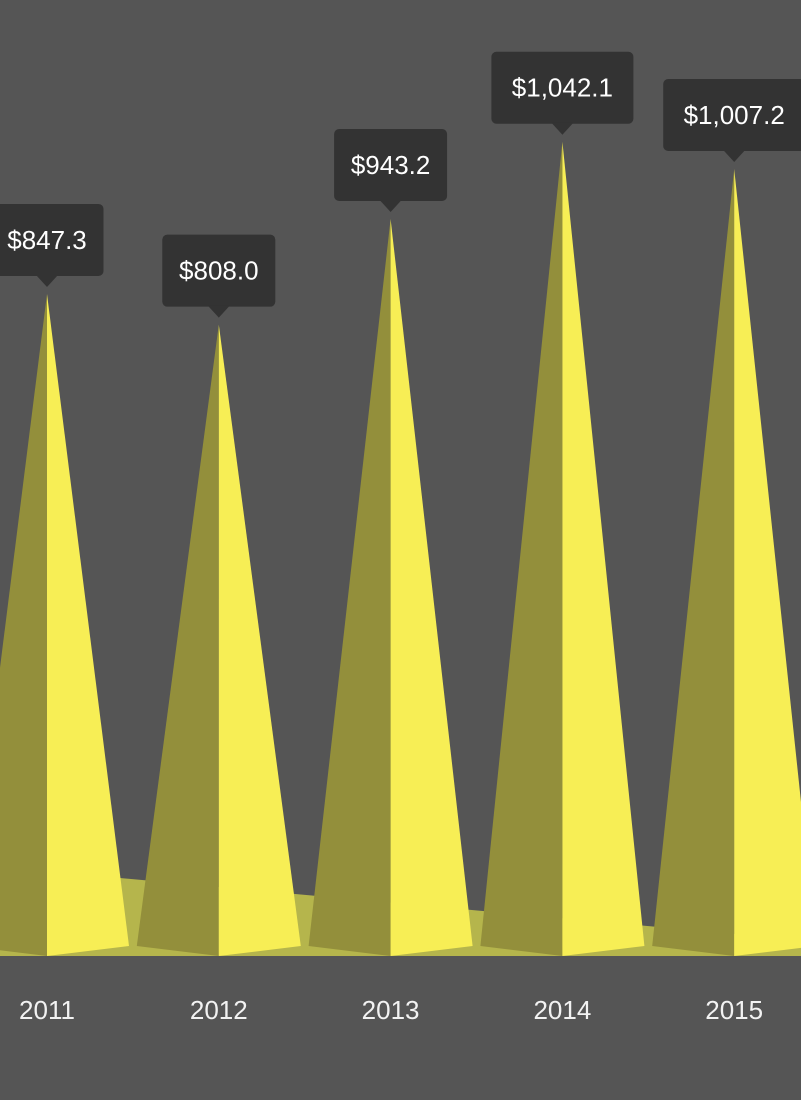 This screenshot has width=801, height=1100. I want to click on data-label-2012: $808.0, so click(219, 276).